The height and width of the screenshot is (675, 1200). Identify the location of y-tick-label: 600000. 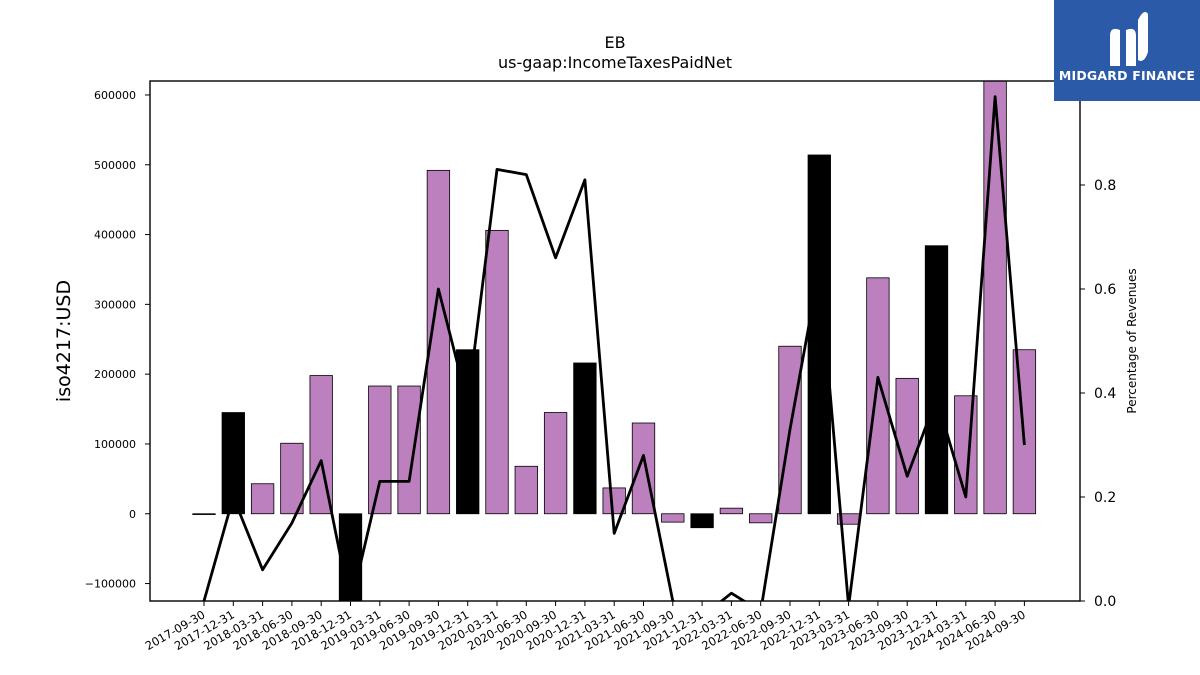
(115, 95).